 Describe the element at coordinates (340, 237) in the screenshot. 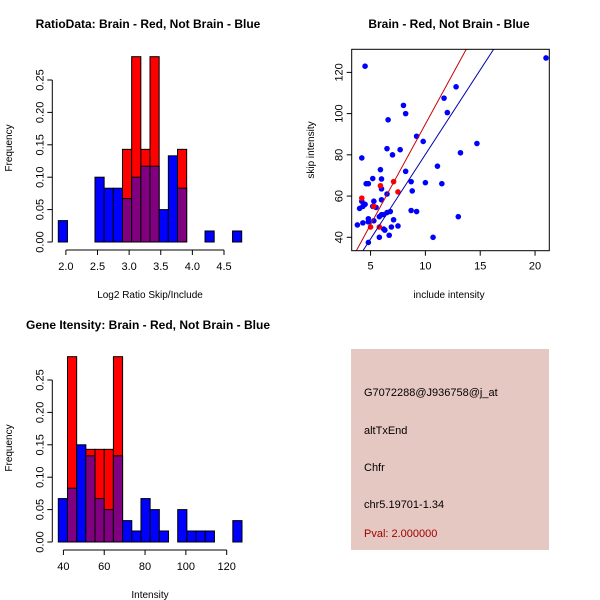

I see `y-tick-label: 40` at that location.